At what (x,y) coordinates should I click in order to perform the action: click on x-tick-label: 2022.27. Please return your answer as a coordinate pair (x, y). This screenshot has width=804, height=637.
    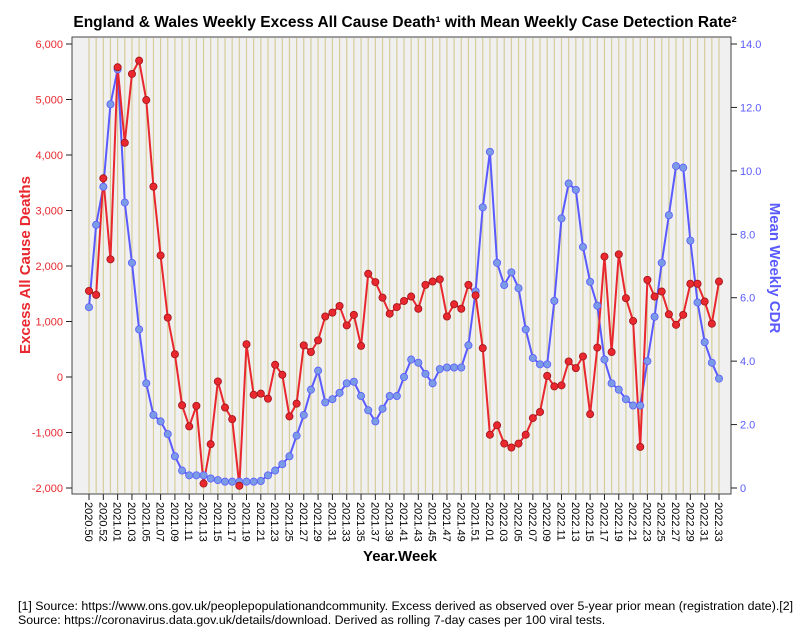
    Looking at the image, I should click on (675, 522).